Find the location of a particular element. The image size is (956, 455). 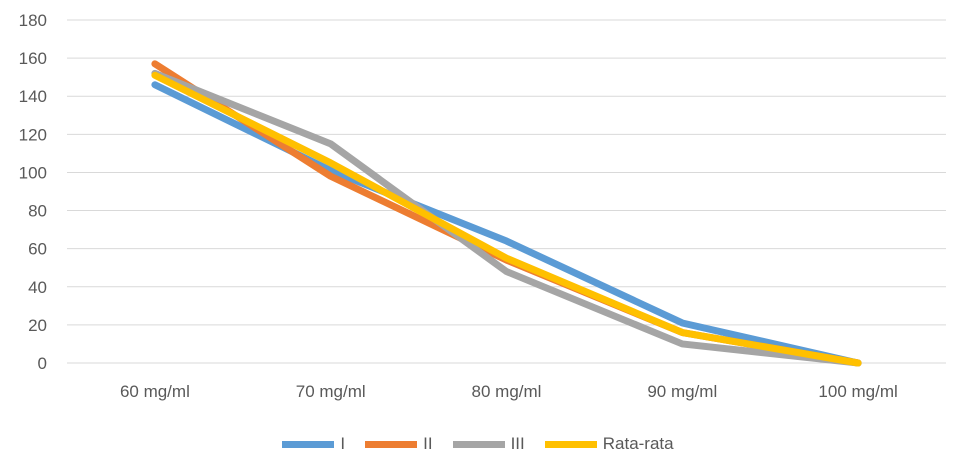

y-tick-label: 20 is located at coordinates (37, 325).